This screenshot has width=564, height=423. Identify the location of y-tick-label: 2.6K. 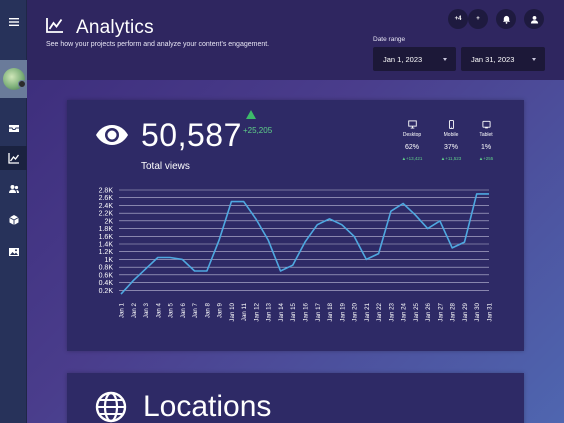
(106, 198).